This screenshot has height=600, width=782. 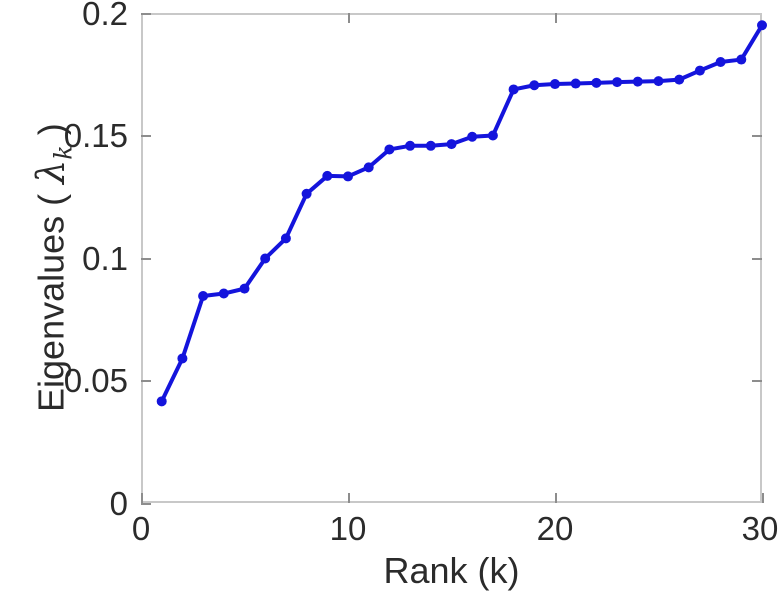 What do you see at coordinates (757, 381) in the screenshot?
I see `ytick-right-0.05` at bounding box center [757, 381].